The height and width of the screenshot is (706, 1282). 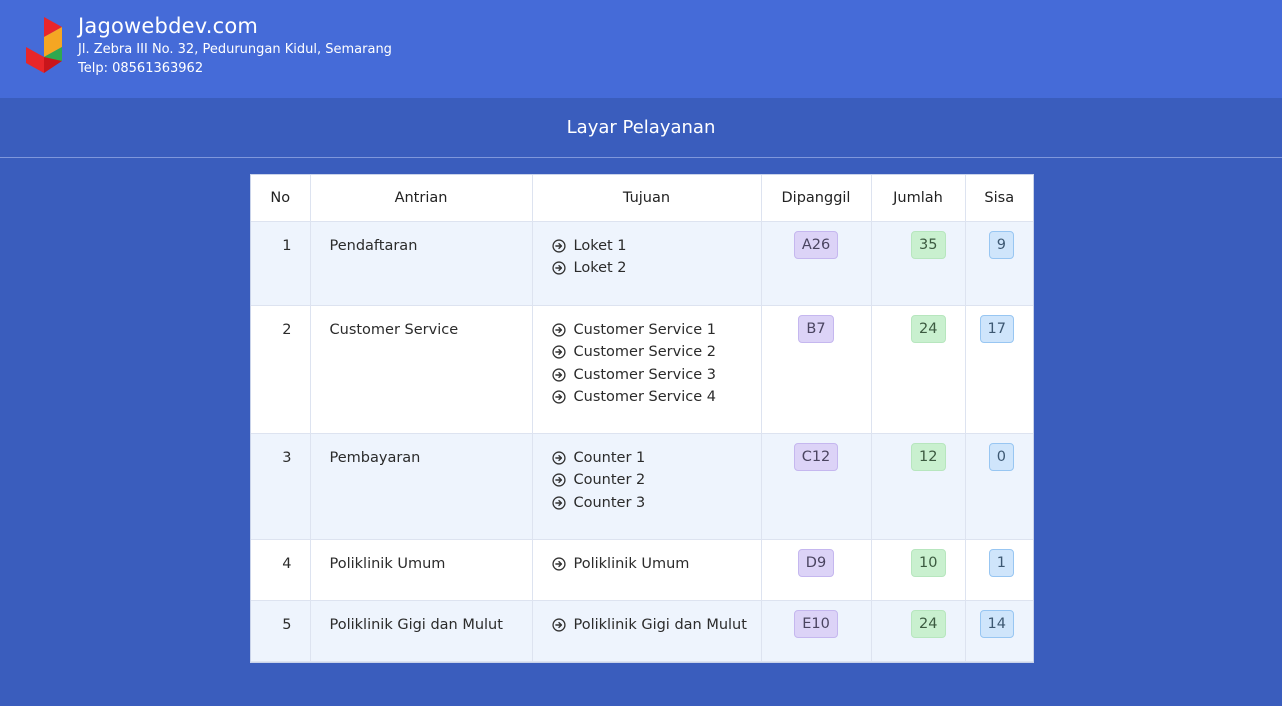 I want to click on destination-label: Loket 2, so click(x=600, y=268).